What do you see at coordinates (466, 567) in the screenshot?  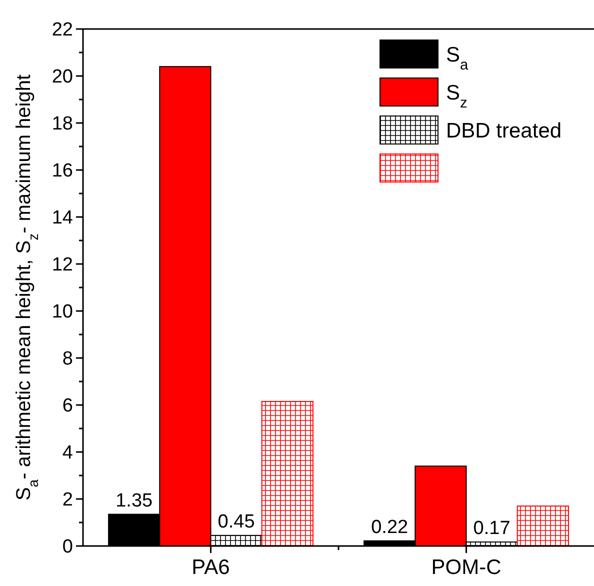 I see `x-tick-label: POM-C` at bounding box center [466, 567].